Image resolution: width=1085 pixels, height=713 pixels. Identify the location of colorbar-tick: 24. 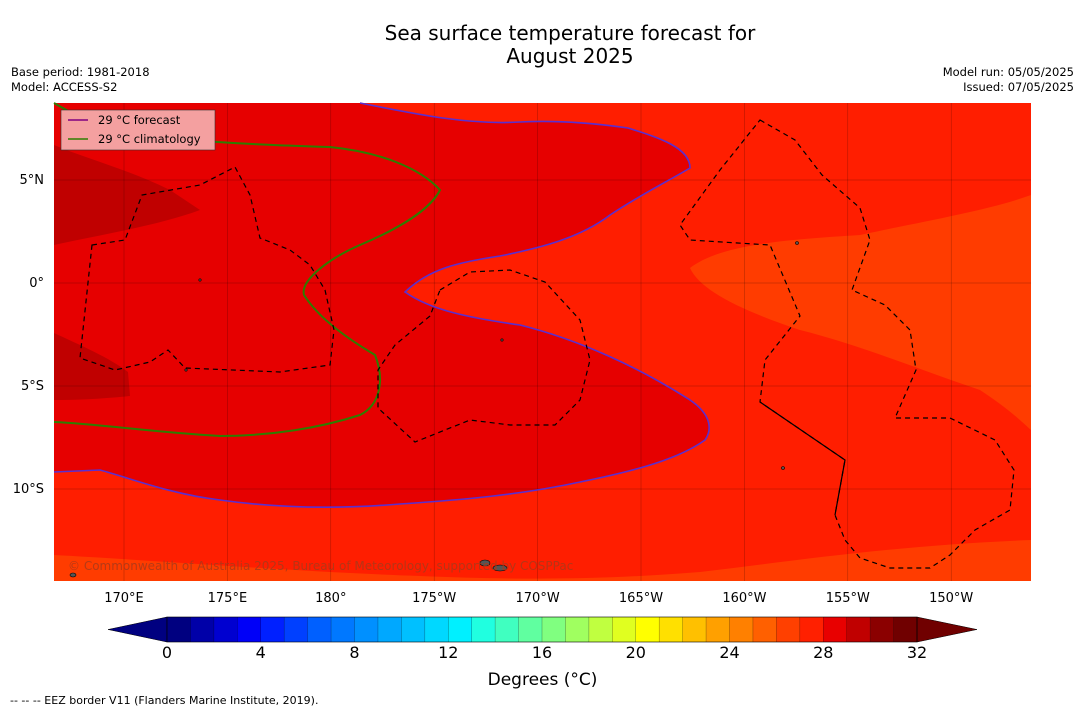
(729, 652).